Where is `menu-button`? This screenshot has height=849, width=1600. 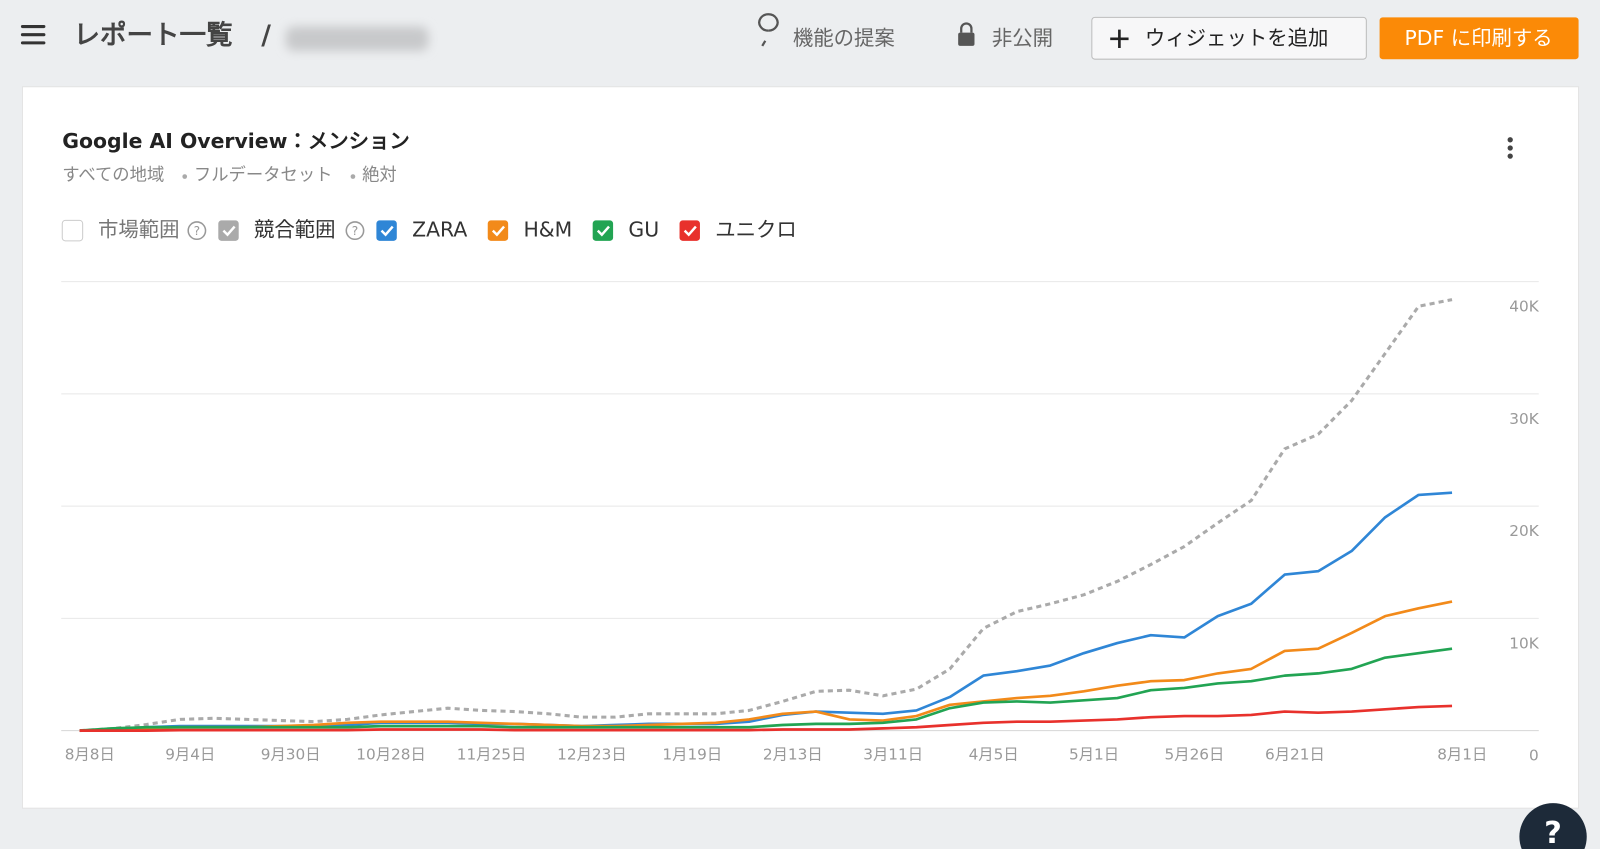 menu-button is located at coordinates (33, 35).